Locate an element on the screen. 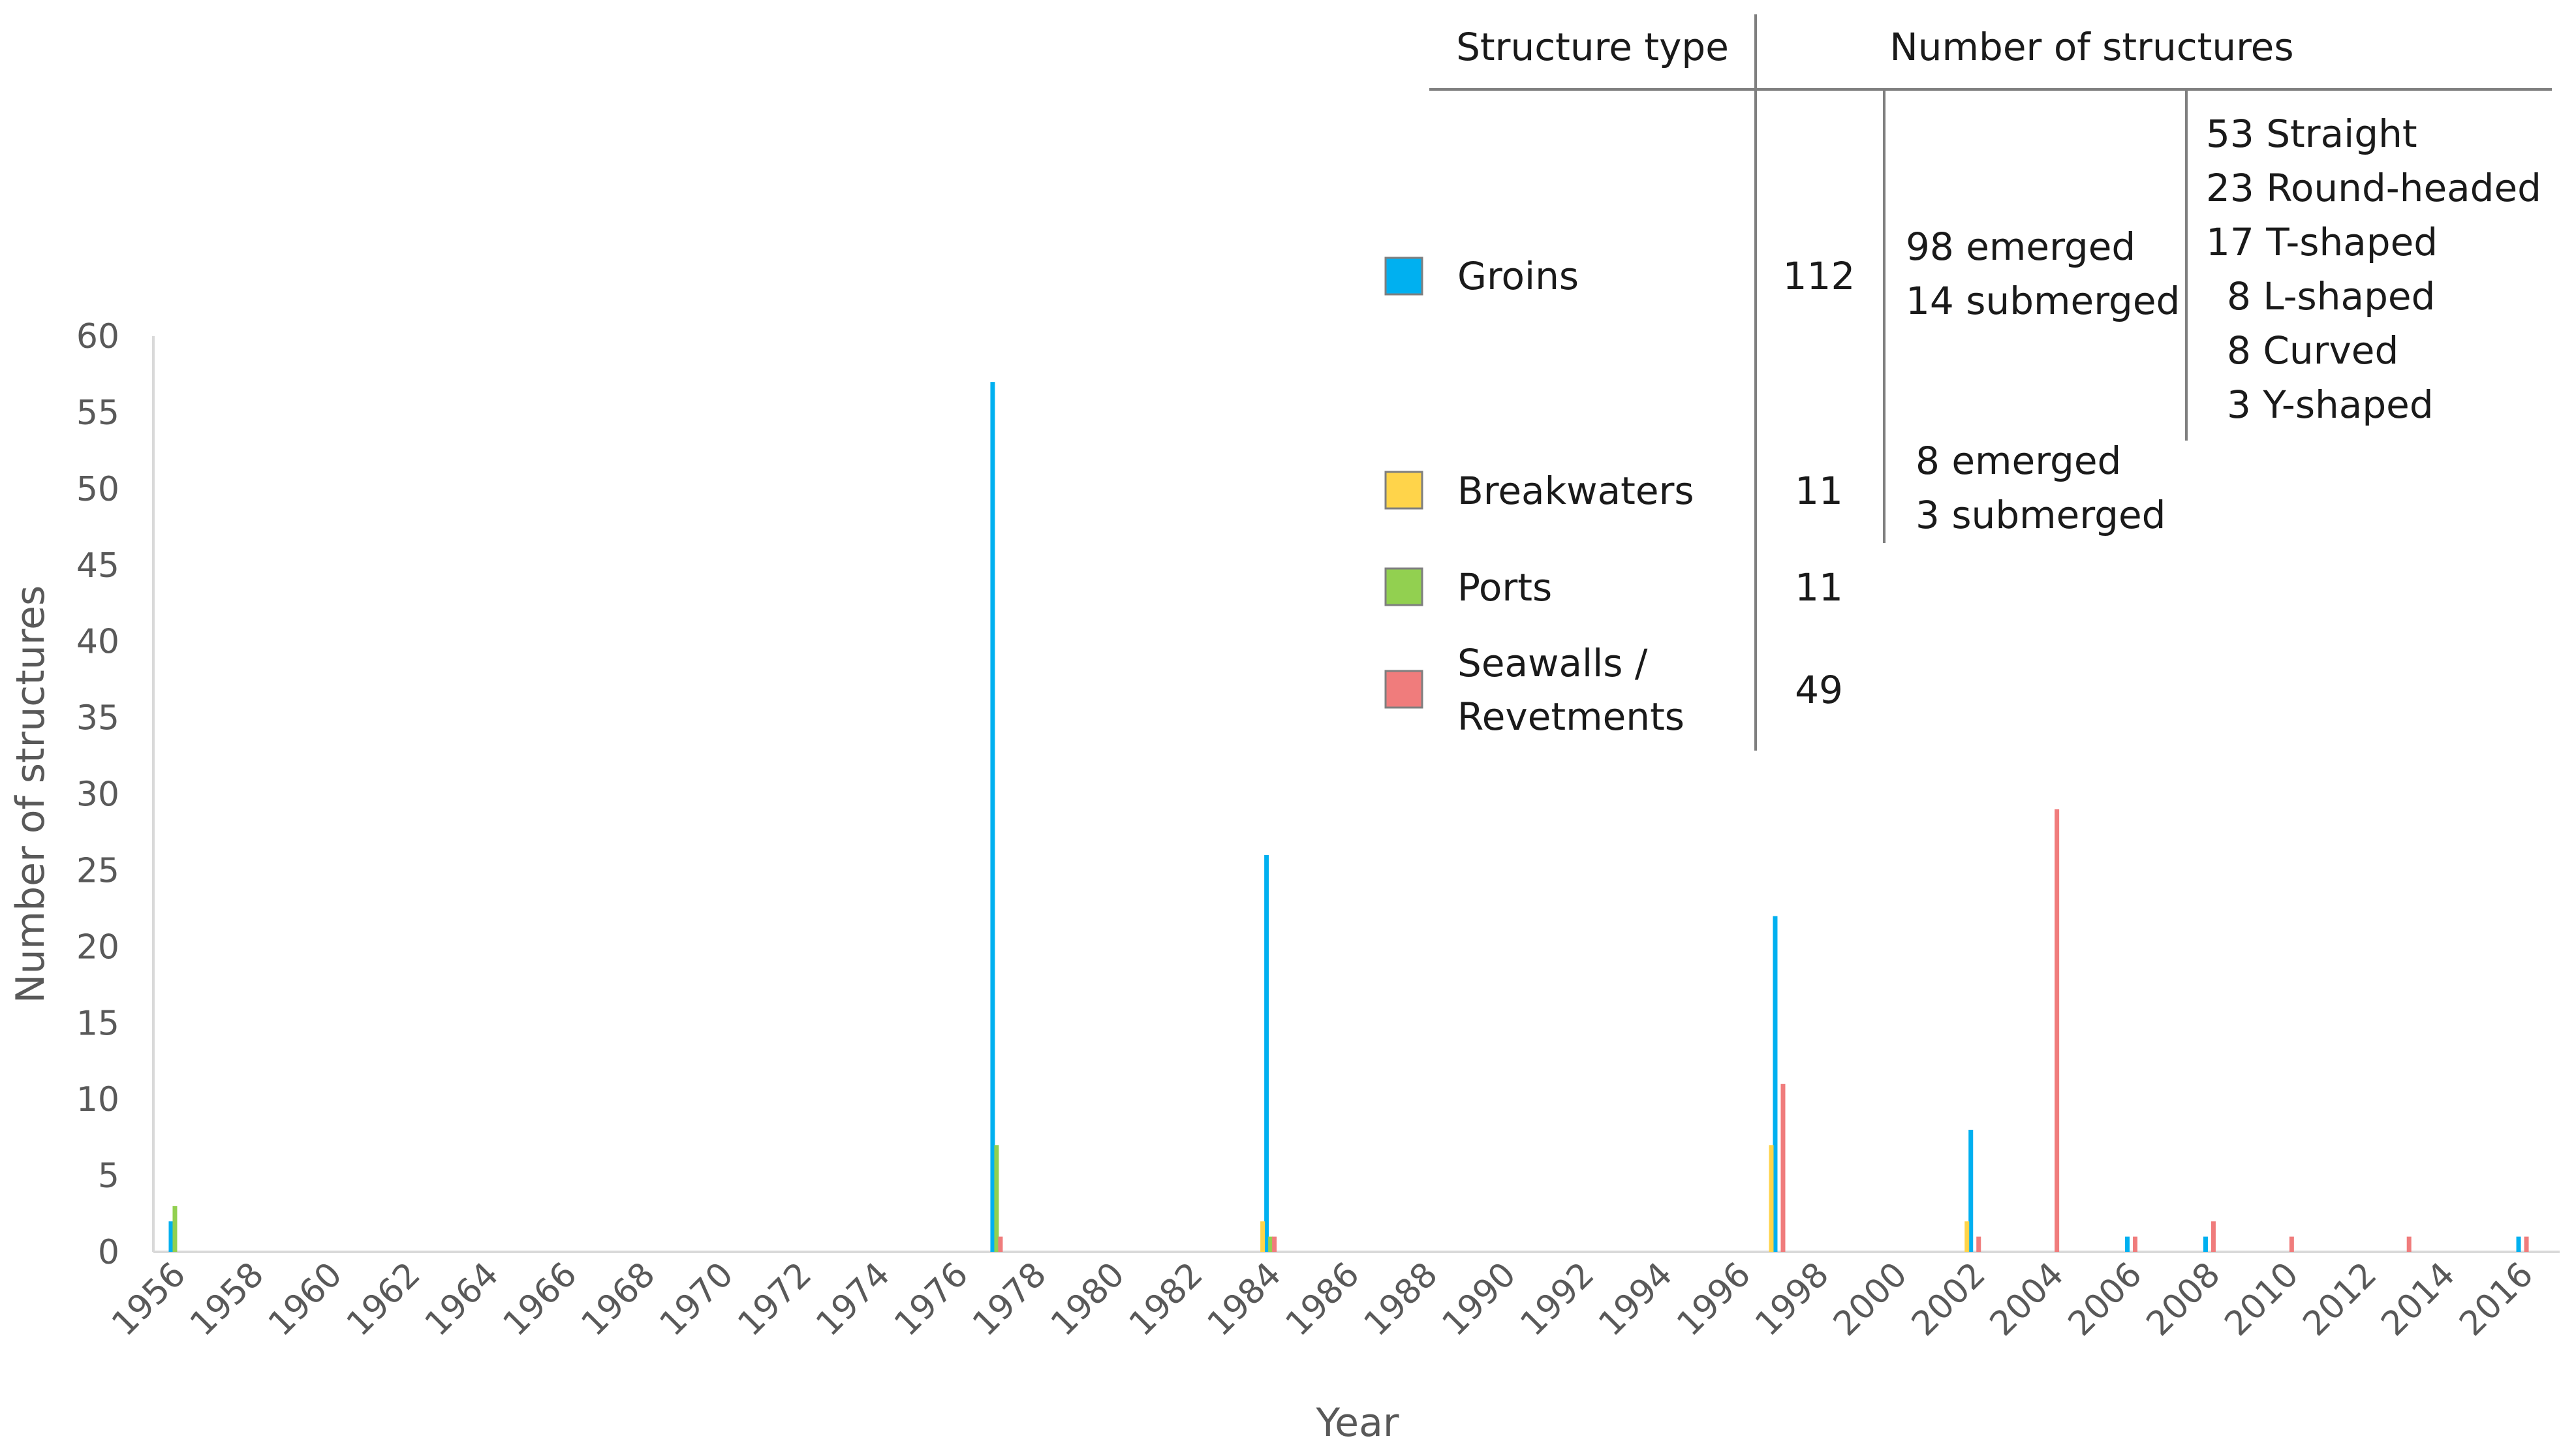  bar-seawalls-revetments-2002 is located at coordinates (1979, 1244).